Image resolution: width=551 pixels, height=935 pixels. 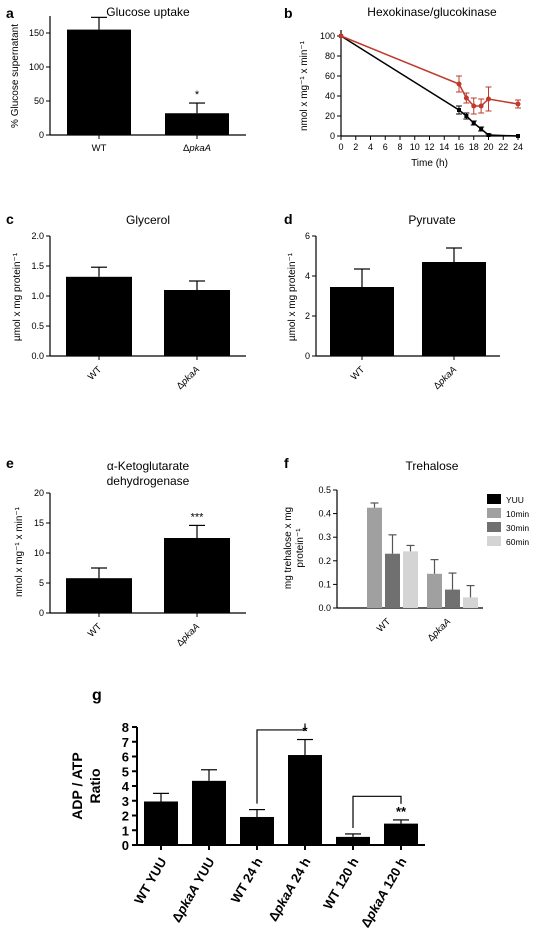 I want to click on panel-f-legend-label: 30min, so click(x=517, y=528).